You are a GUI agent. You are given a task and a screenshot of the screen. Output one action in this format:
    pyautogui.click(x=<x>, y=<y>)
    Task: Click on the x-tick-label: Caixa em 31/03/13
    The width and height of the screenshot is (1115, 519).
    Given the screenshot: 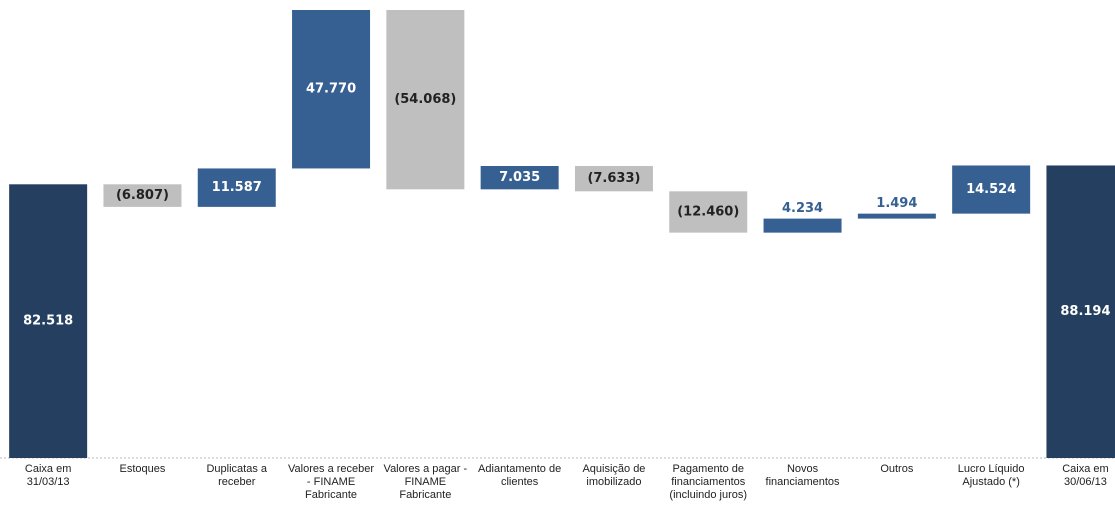 What is the action you would take?
    pyautogui.click(x=48, y=475)
    